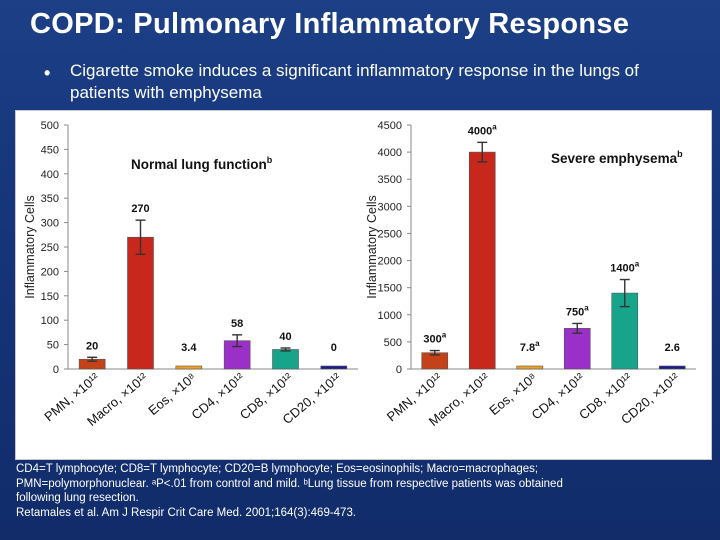 Image resolution: width=720 pixels, height=540 pixels. Describe the element at coordinates (390, 153) in the screenshot. I see `y-tick-label: 4000` at that location.